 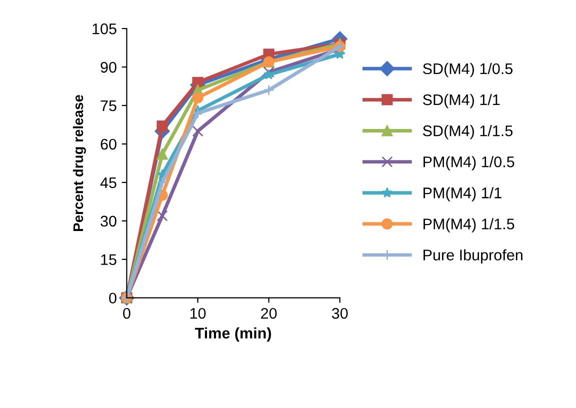 What do you see at coordinates (461, 101) in the screenshot?
I see `legend-label: SD(M4) 1/1` at bounding box center [461, 101].